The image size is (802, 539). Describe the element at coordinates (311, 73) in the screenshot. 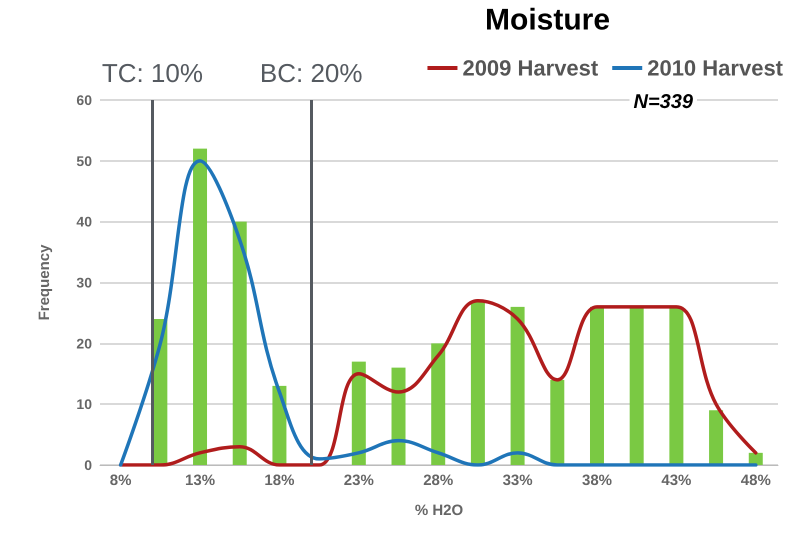

I see `ref-line-label: BC: 20%` at that location.